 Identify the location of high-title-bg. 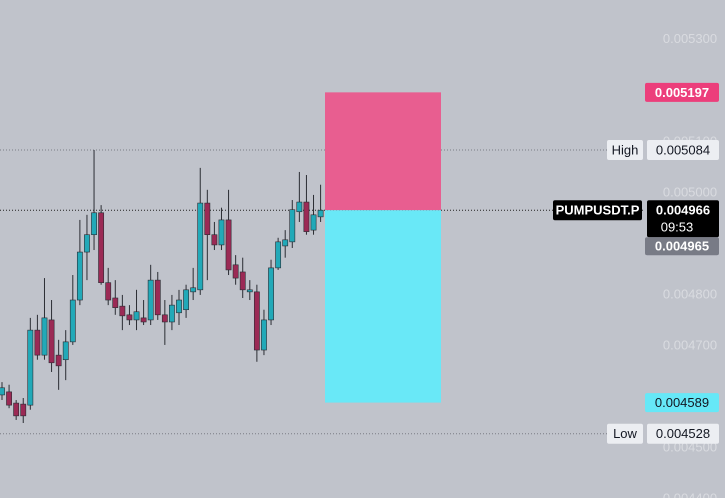
(625, 150).